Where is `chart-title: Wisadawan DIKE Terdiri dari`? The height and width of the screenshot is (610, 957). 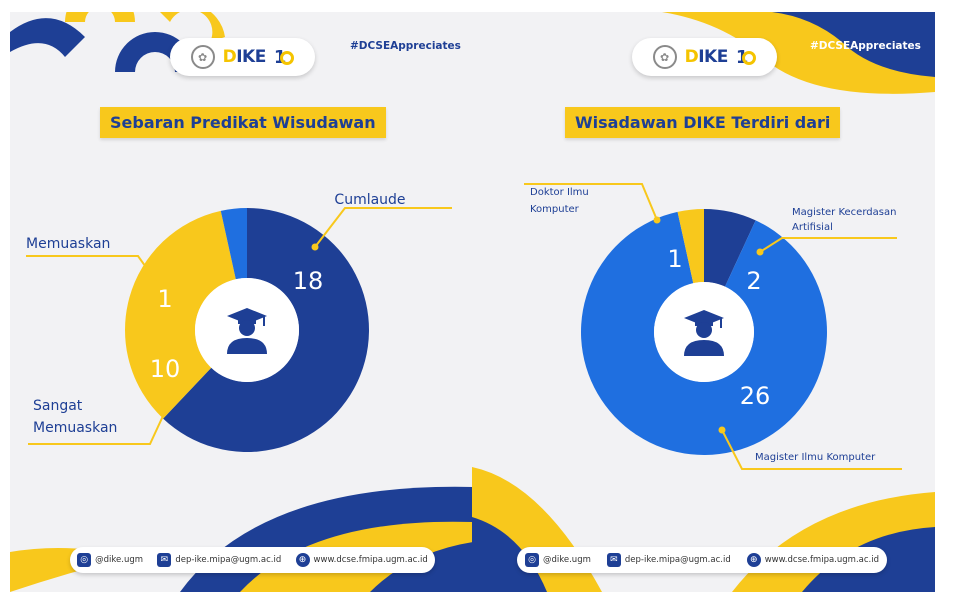
chart-title: Wisadawan DIKE Terdiri dari is located at coordinates (703, 122).